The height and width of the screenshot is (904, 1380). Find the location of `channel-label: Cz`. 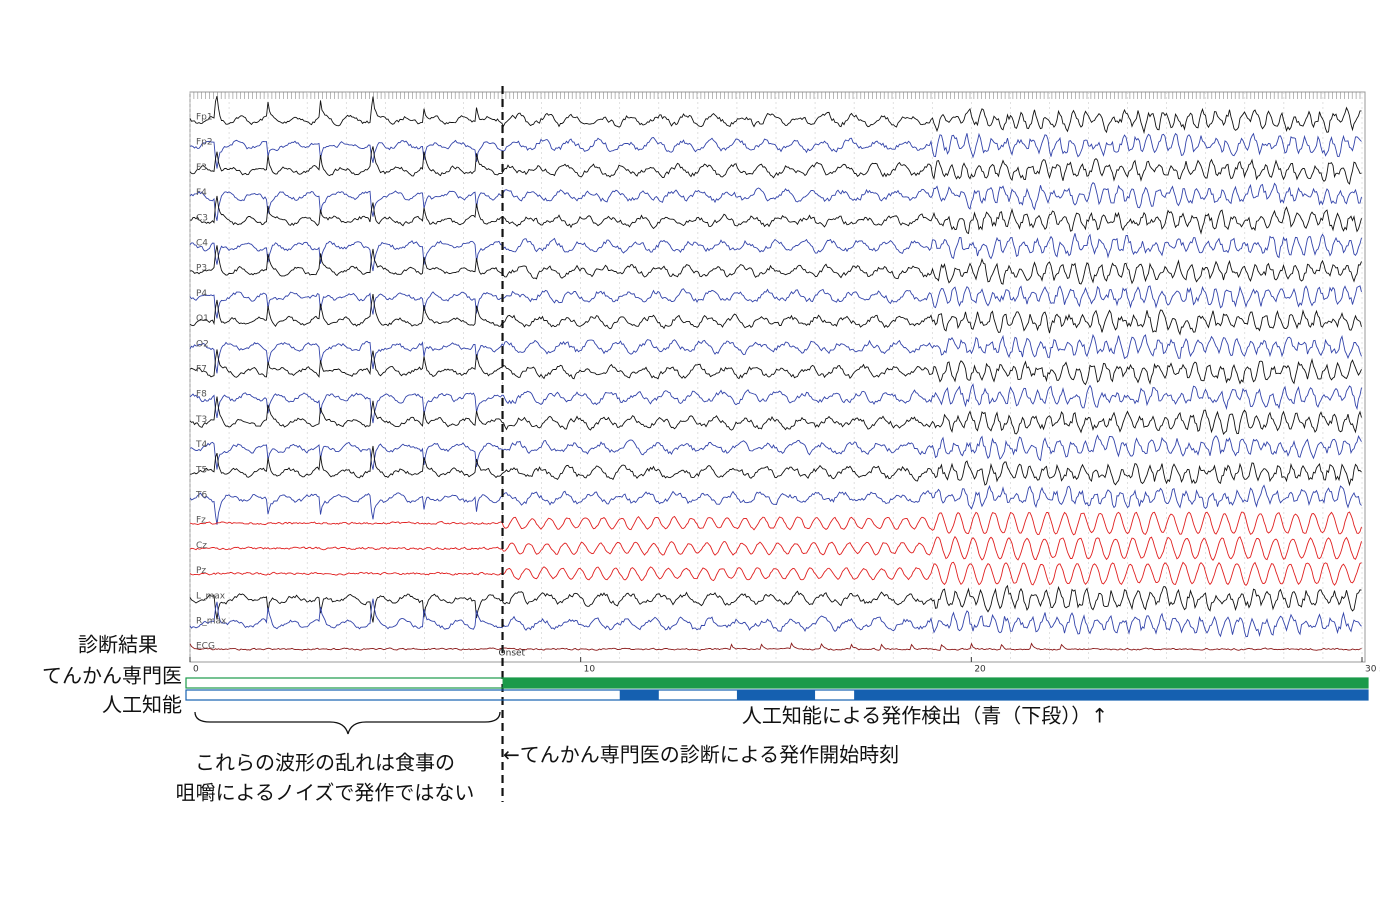

channel-label: Cz is located at coordinates (201, 546).